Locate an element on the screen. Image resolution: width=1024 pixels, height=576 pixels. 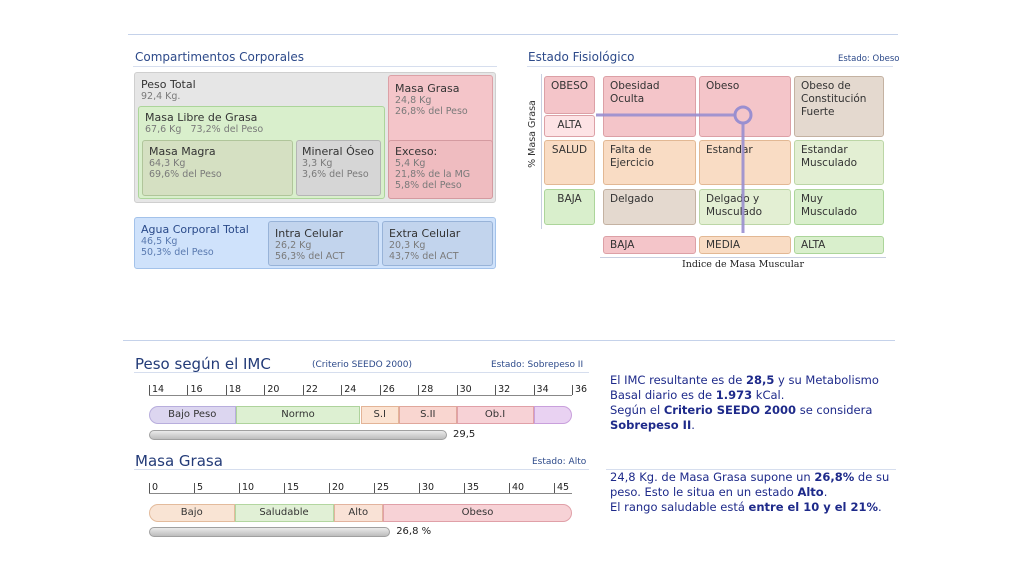
physio-status: Estado: Obeso is located at coordinates (869, 59).